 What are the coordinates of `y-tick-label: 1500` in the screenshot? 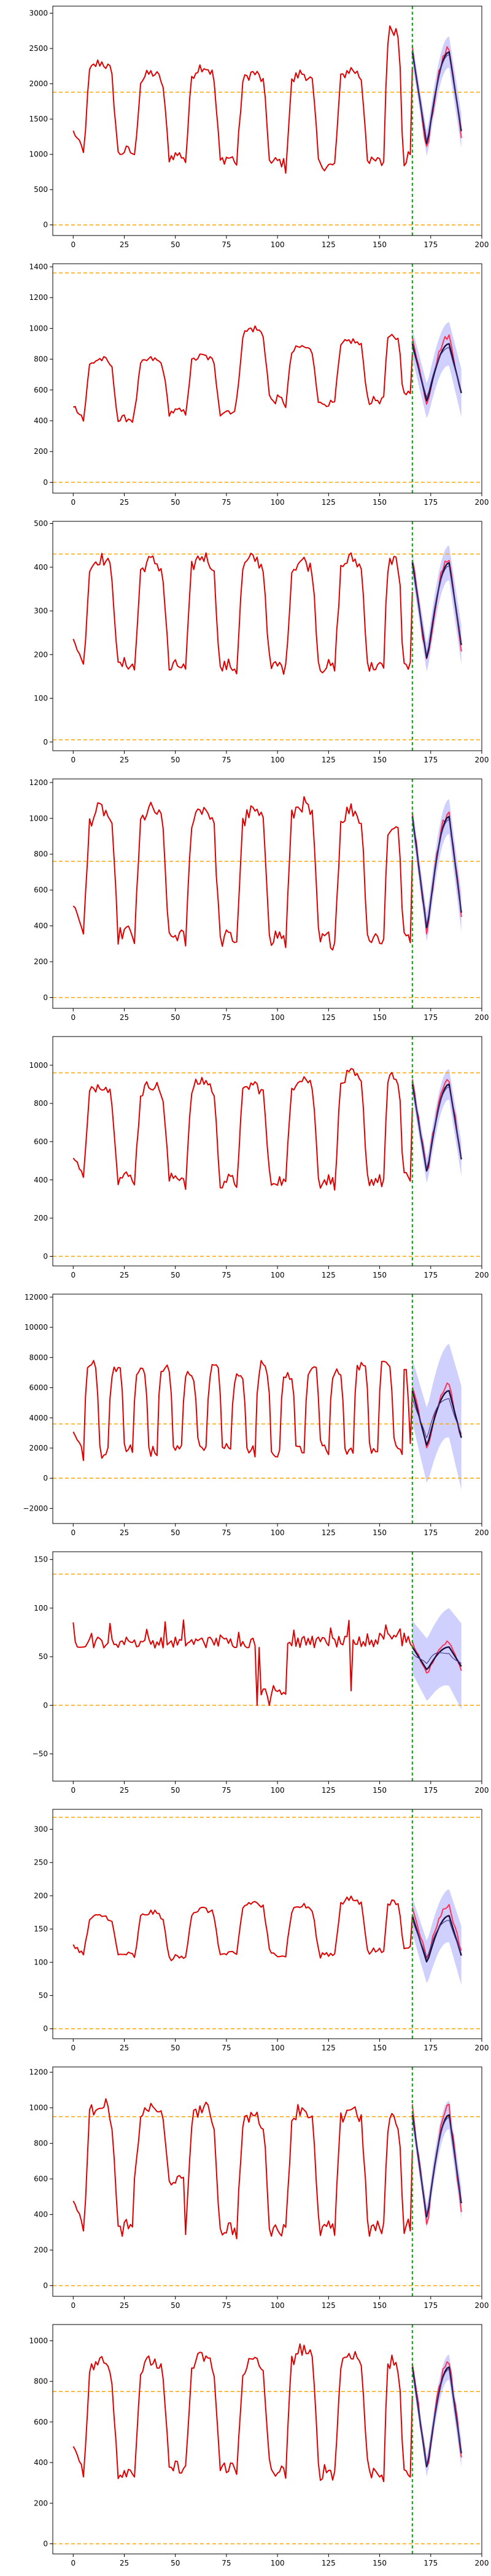 It's located at (39, 119).